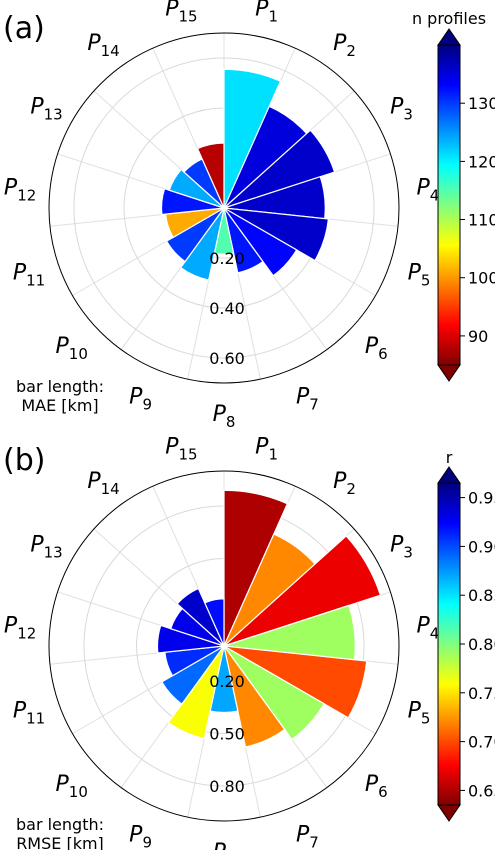  What do you see at coordinates (466, 205) in the screenshot?
I see `colorbar-a: 90 100 110 120 130` at bounding box center [466, 205].